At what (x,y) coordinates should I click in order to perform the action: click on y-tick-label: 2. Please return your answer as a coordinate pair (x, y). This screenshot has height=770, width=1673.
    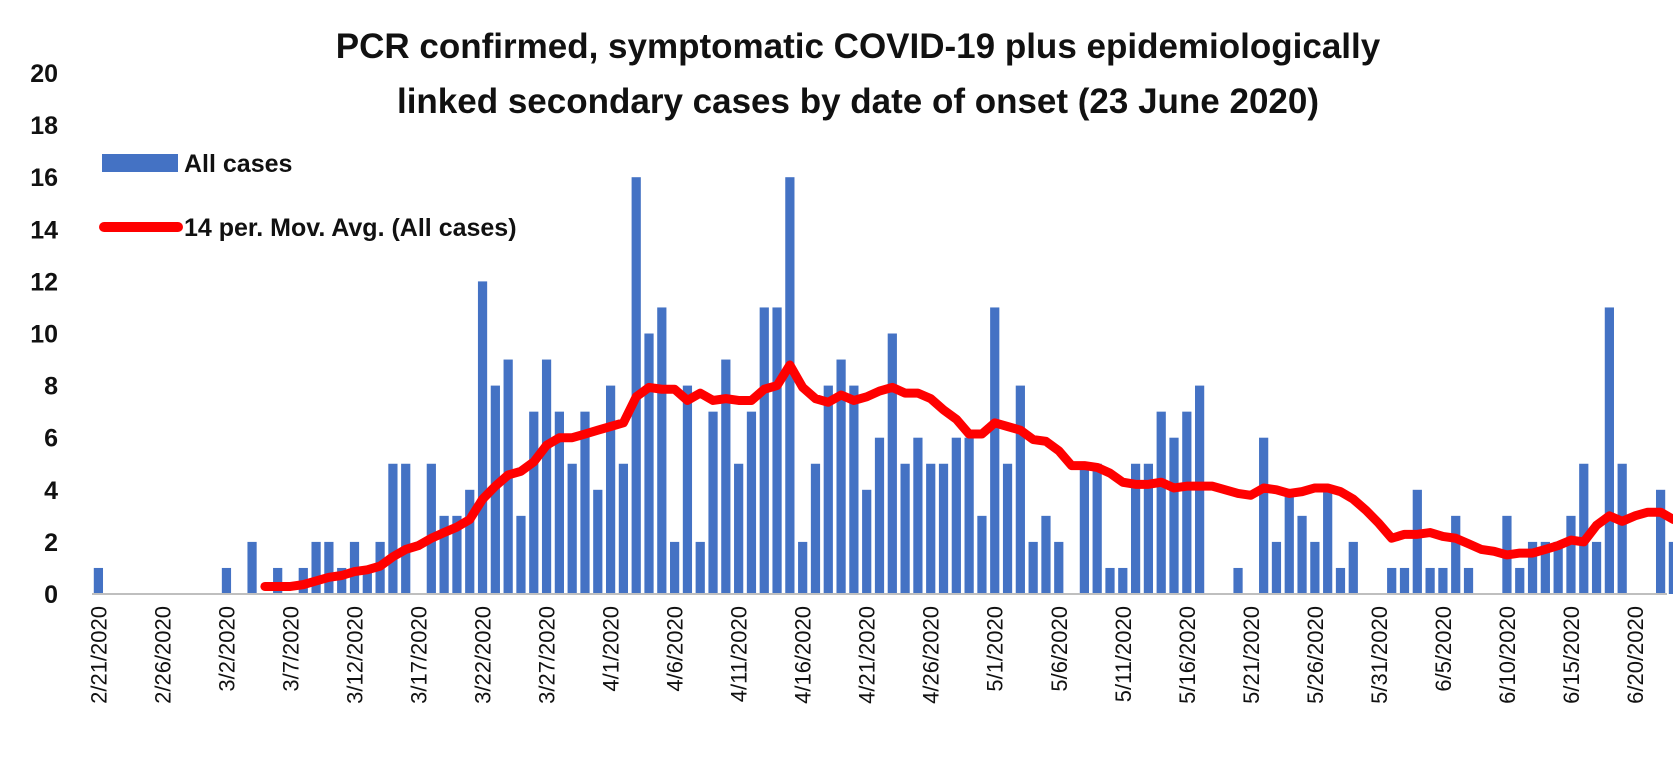
    Looking at the image, I should click on (51, 543).